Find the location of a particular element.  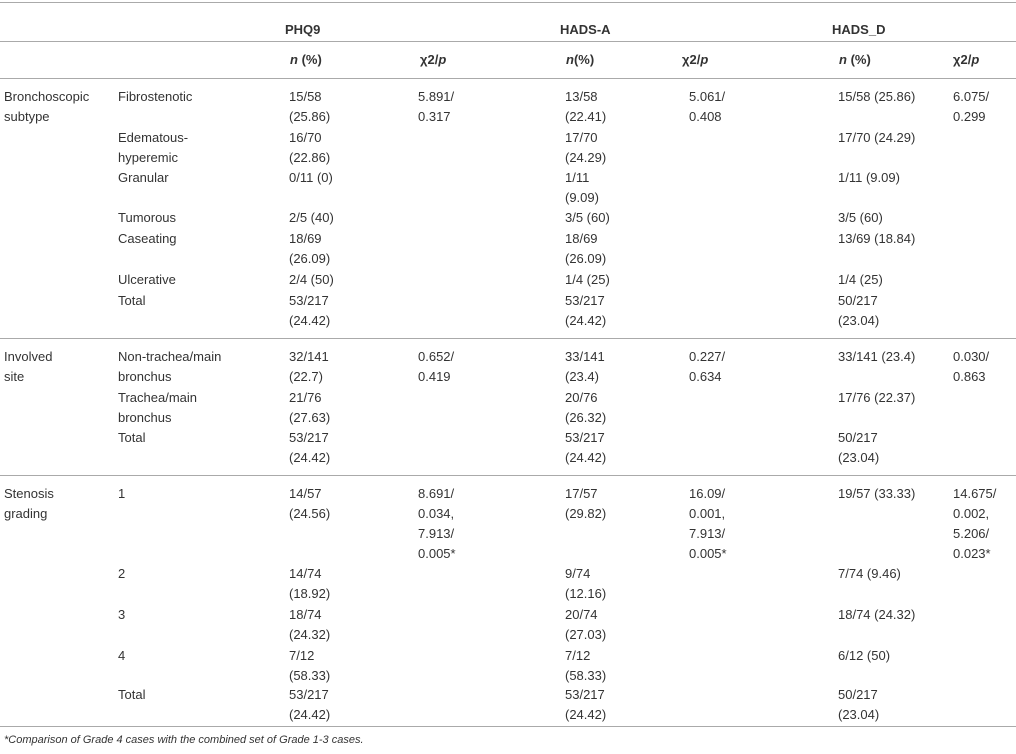

header-hads-d: HADS_D is located at coordinates (859, 29).